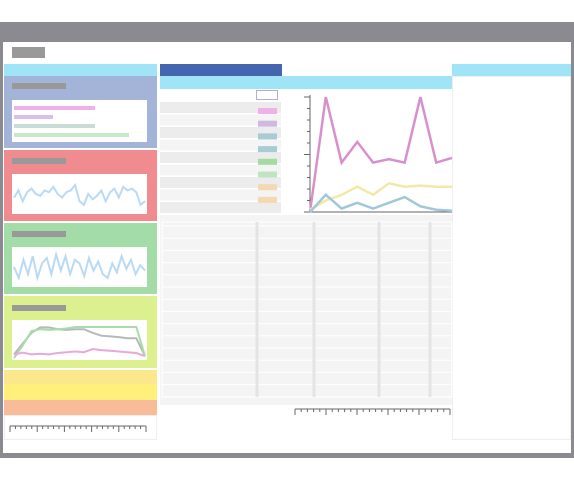  Describe the element at coordinates (267, 95) in the screenshot. I see `dropdown` at that location.